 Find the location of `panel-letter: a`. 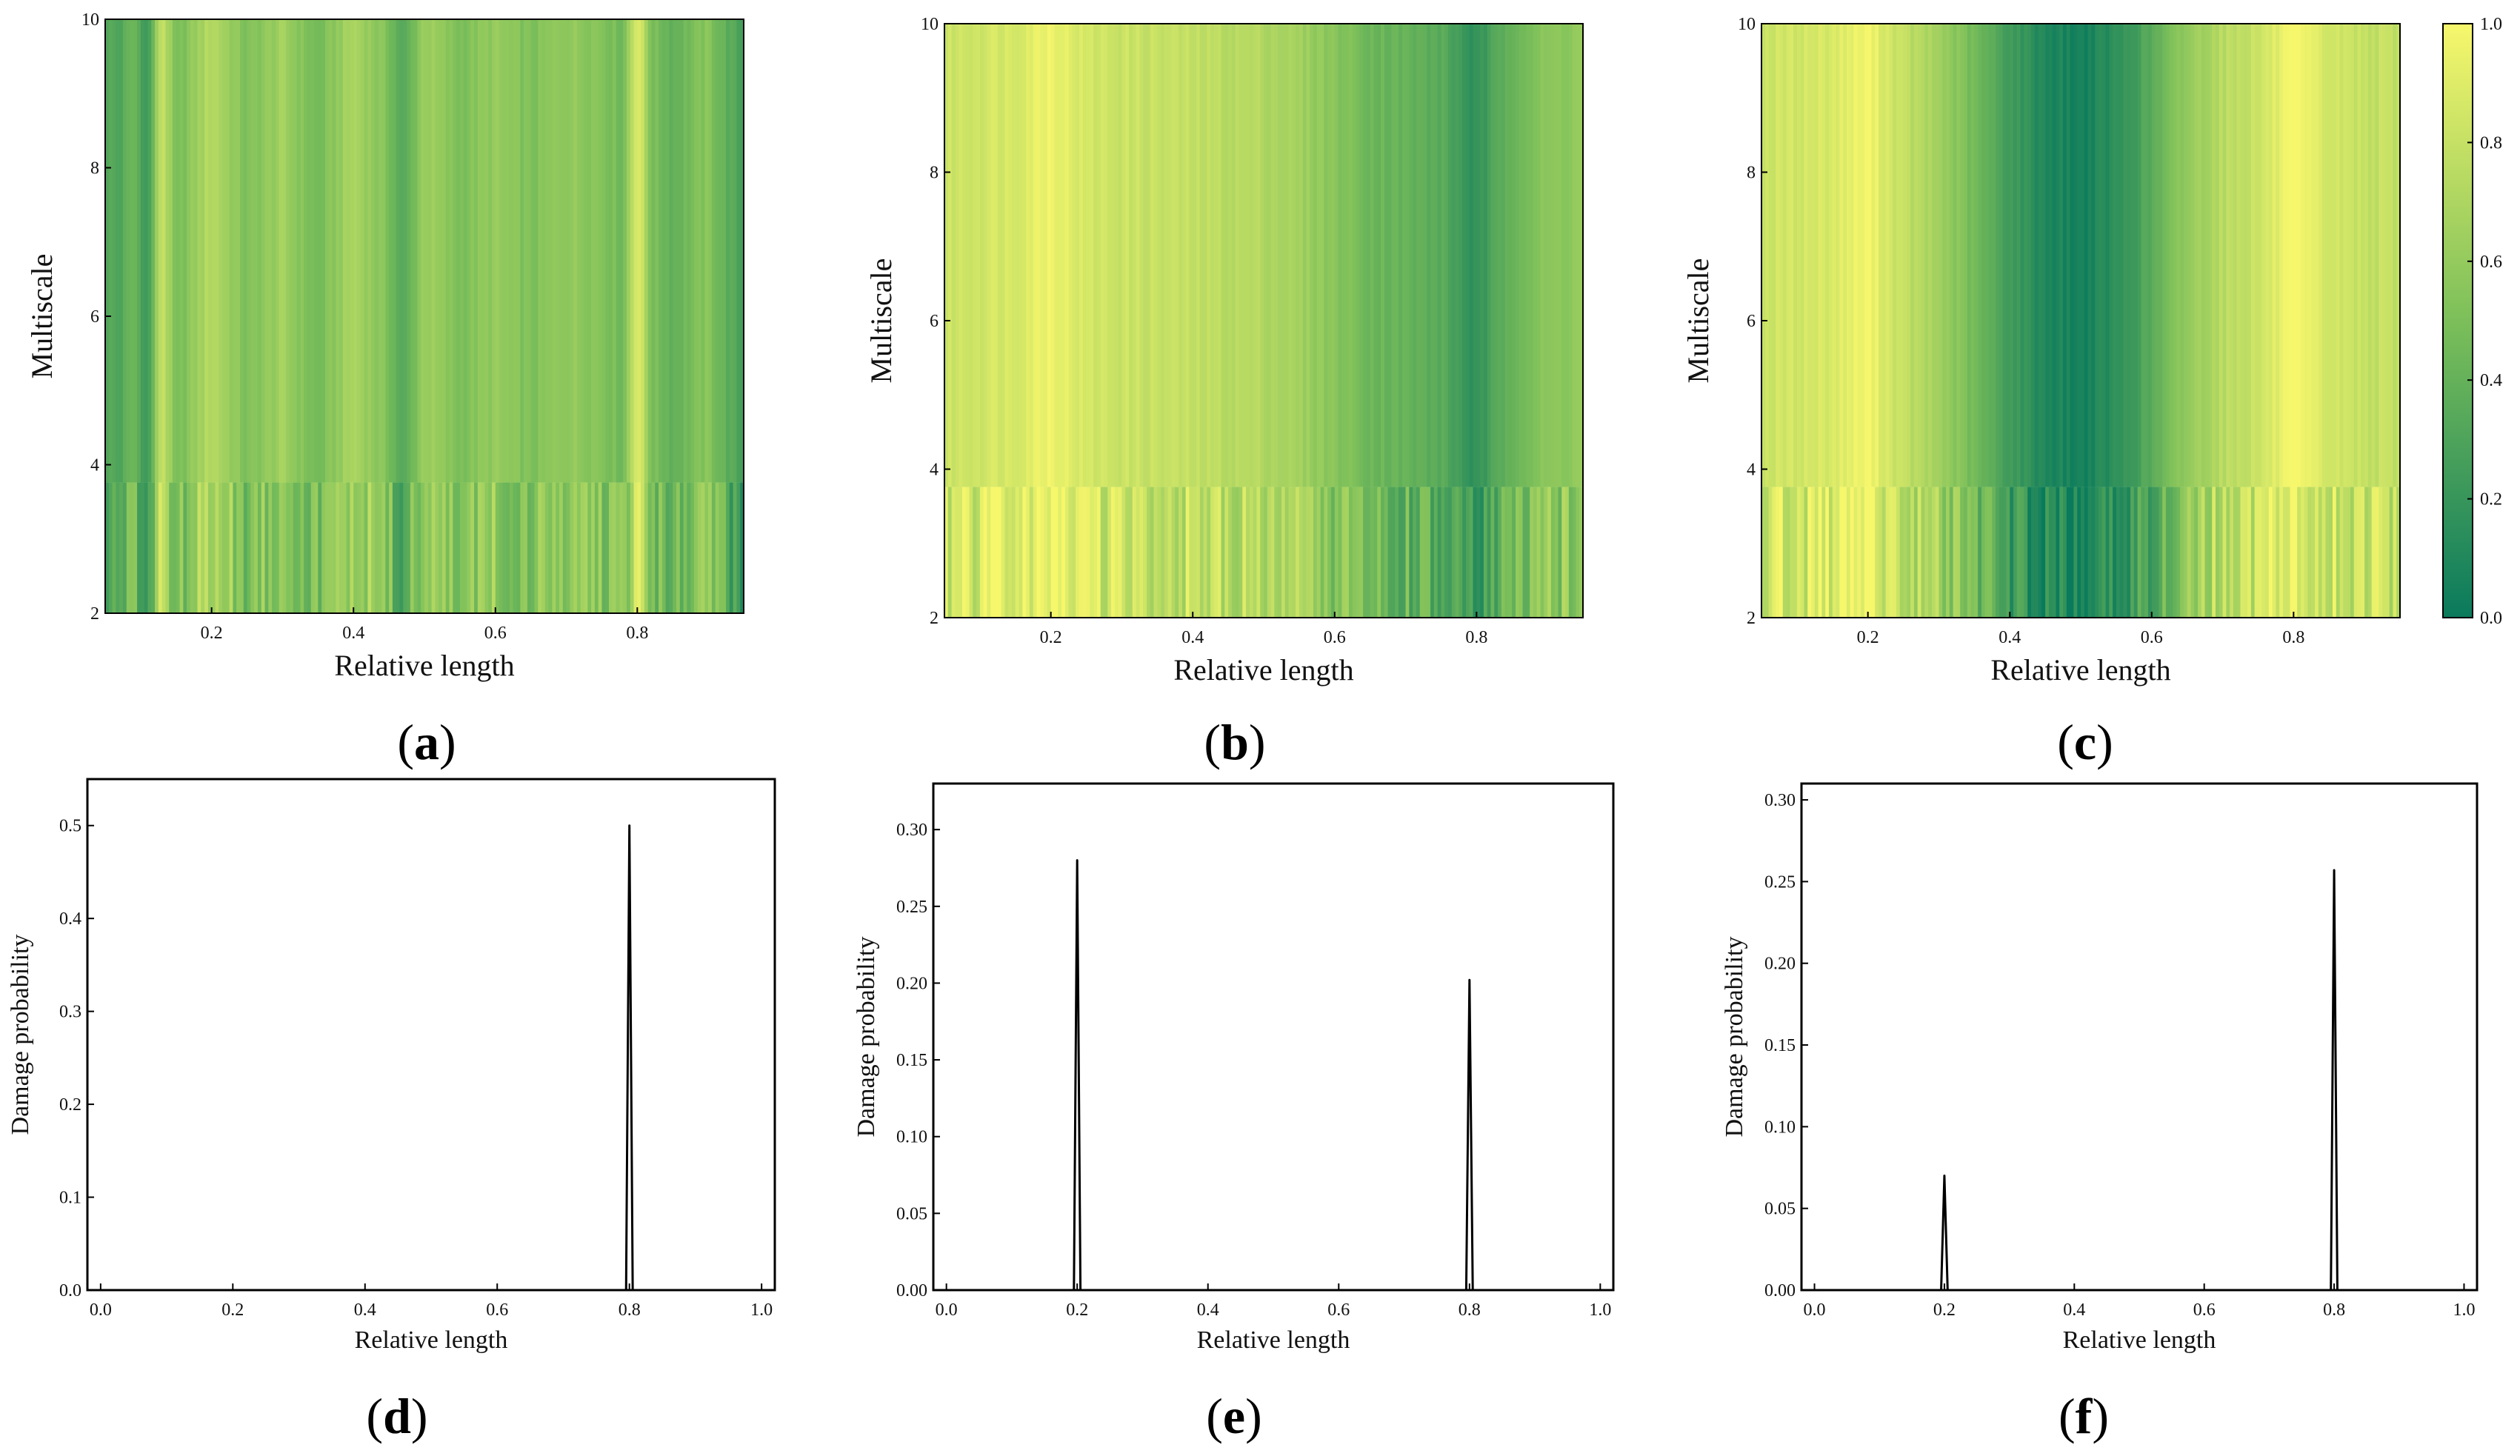

panel-letter: a is located at coordinates (427, 742).